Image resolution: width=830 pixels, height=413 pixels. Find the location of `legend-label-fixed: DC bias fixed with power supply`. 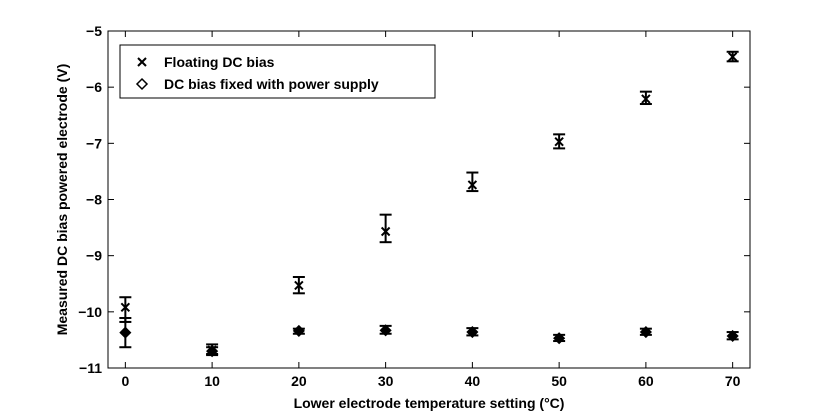

legend-label-fixed: DC bias fixed with power supply is located at coordinates (271, 84).